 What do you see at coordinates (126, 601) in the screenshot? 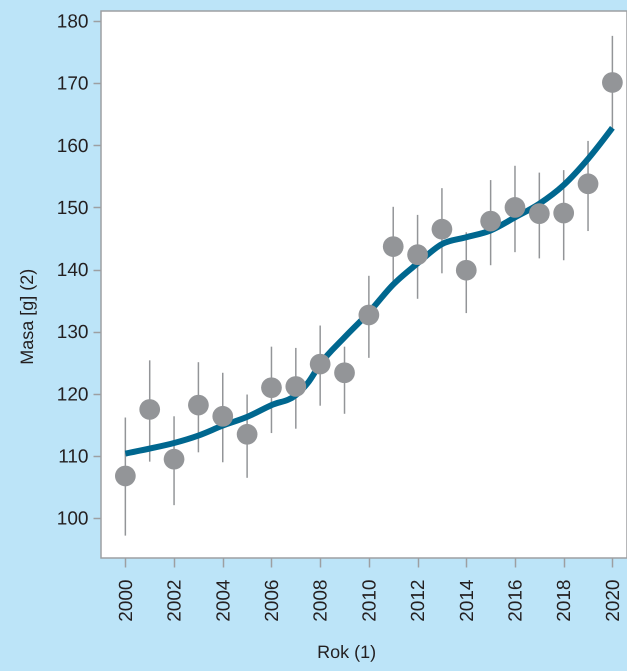
I see `x-tick-label: 2000` at bounding box center [126, 601].